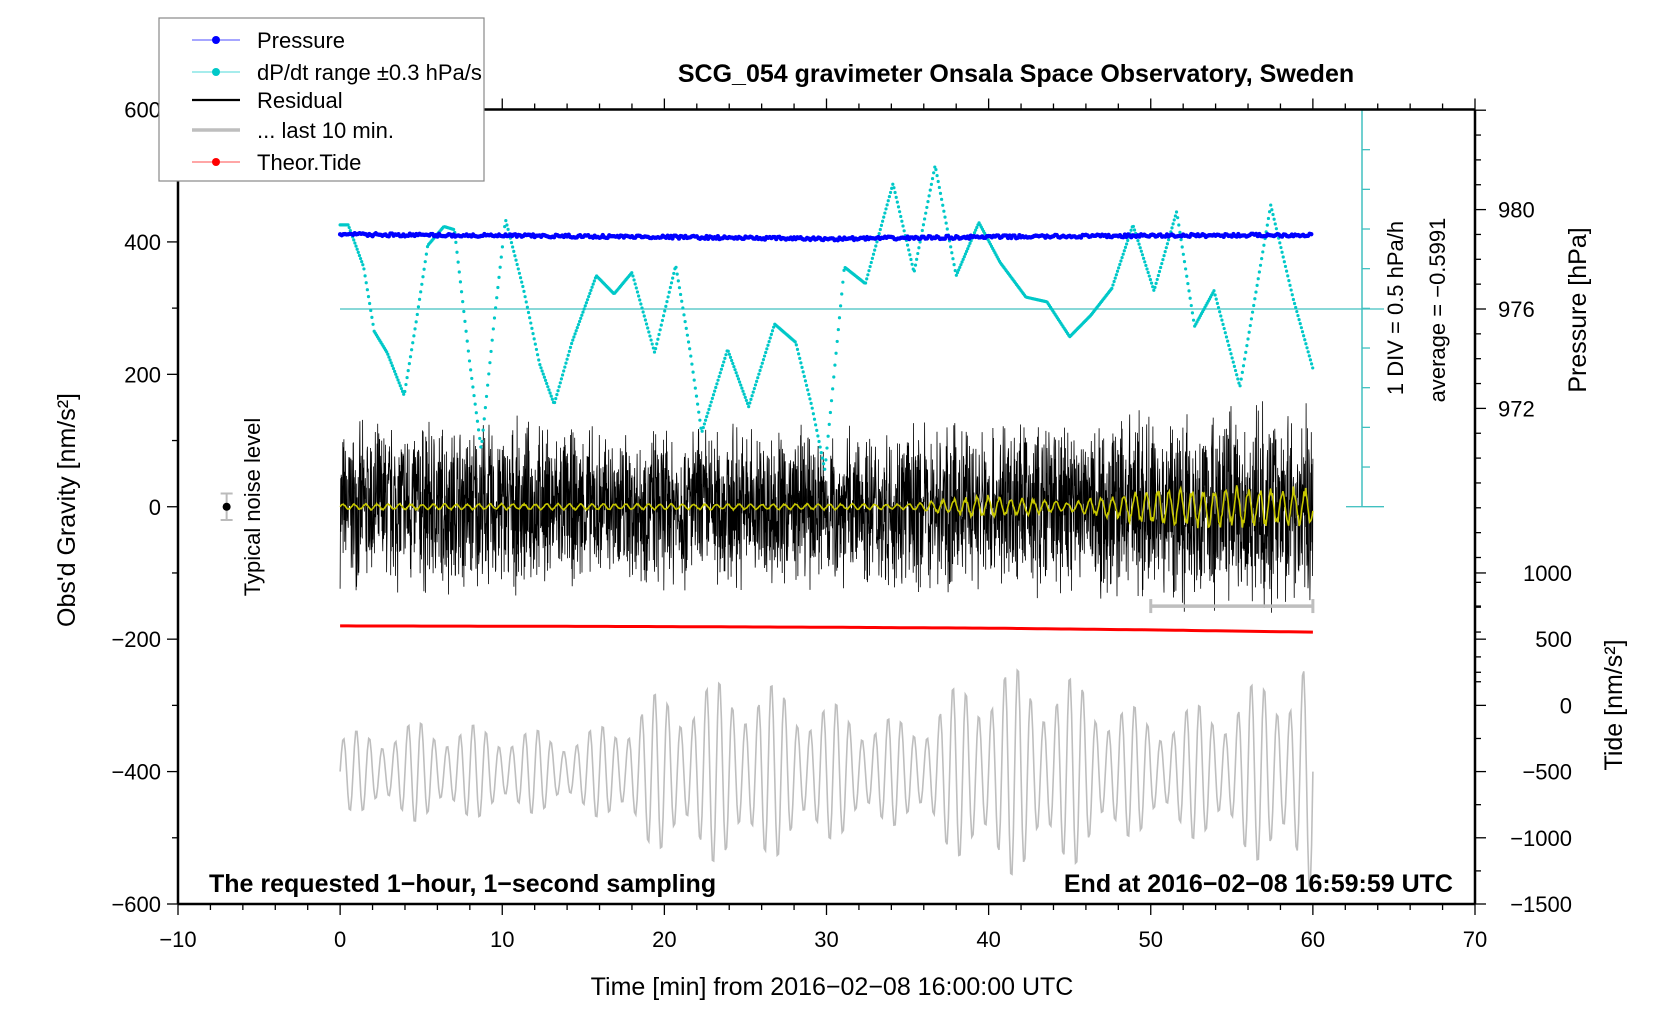 The image size is (1676, 1020). What do you see at coordinates (988, 939) in the screenshot?
I see `x-tick-label: 40` at bounding box center [988, 939].